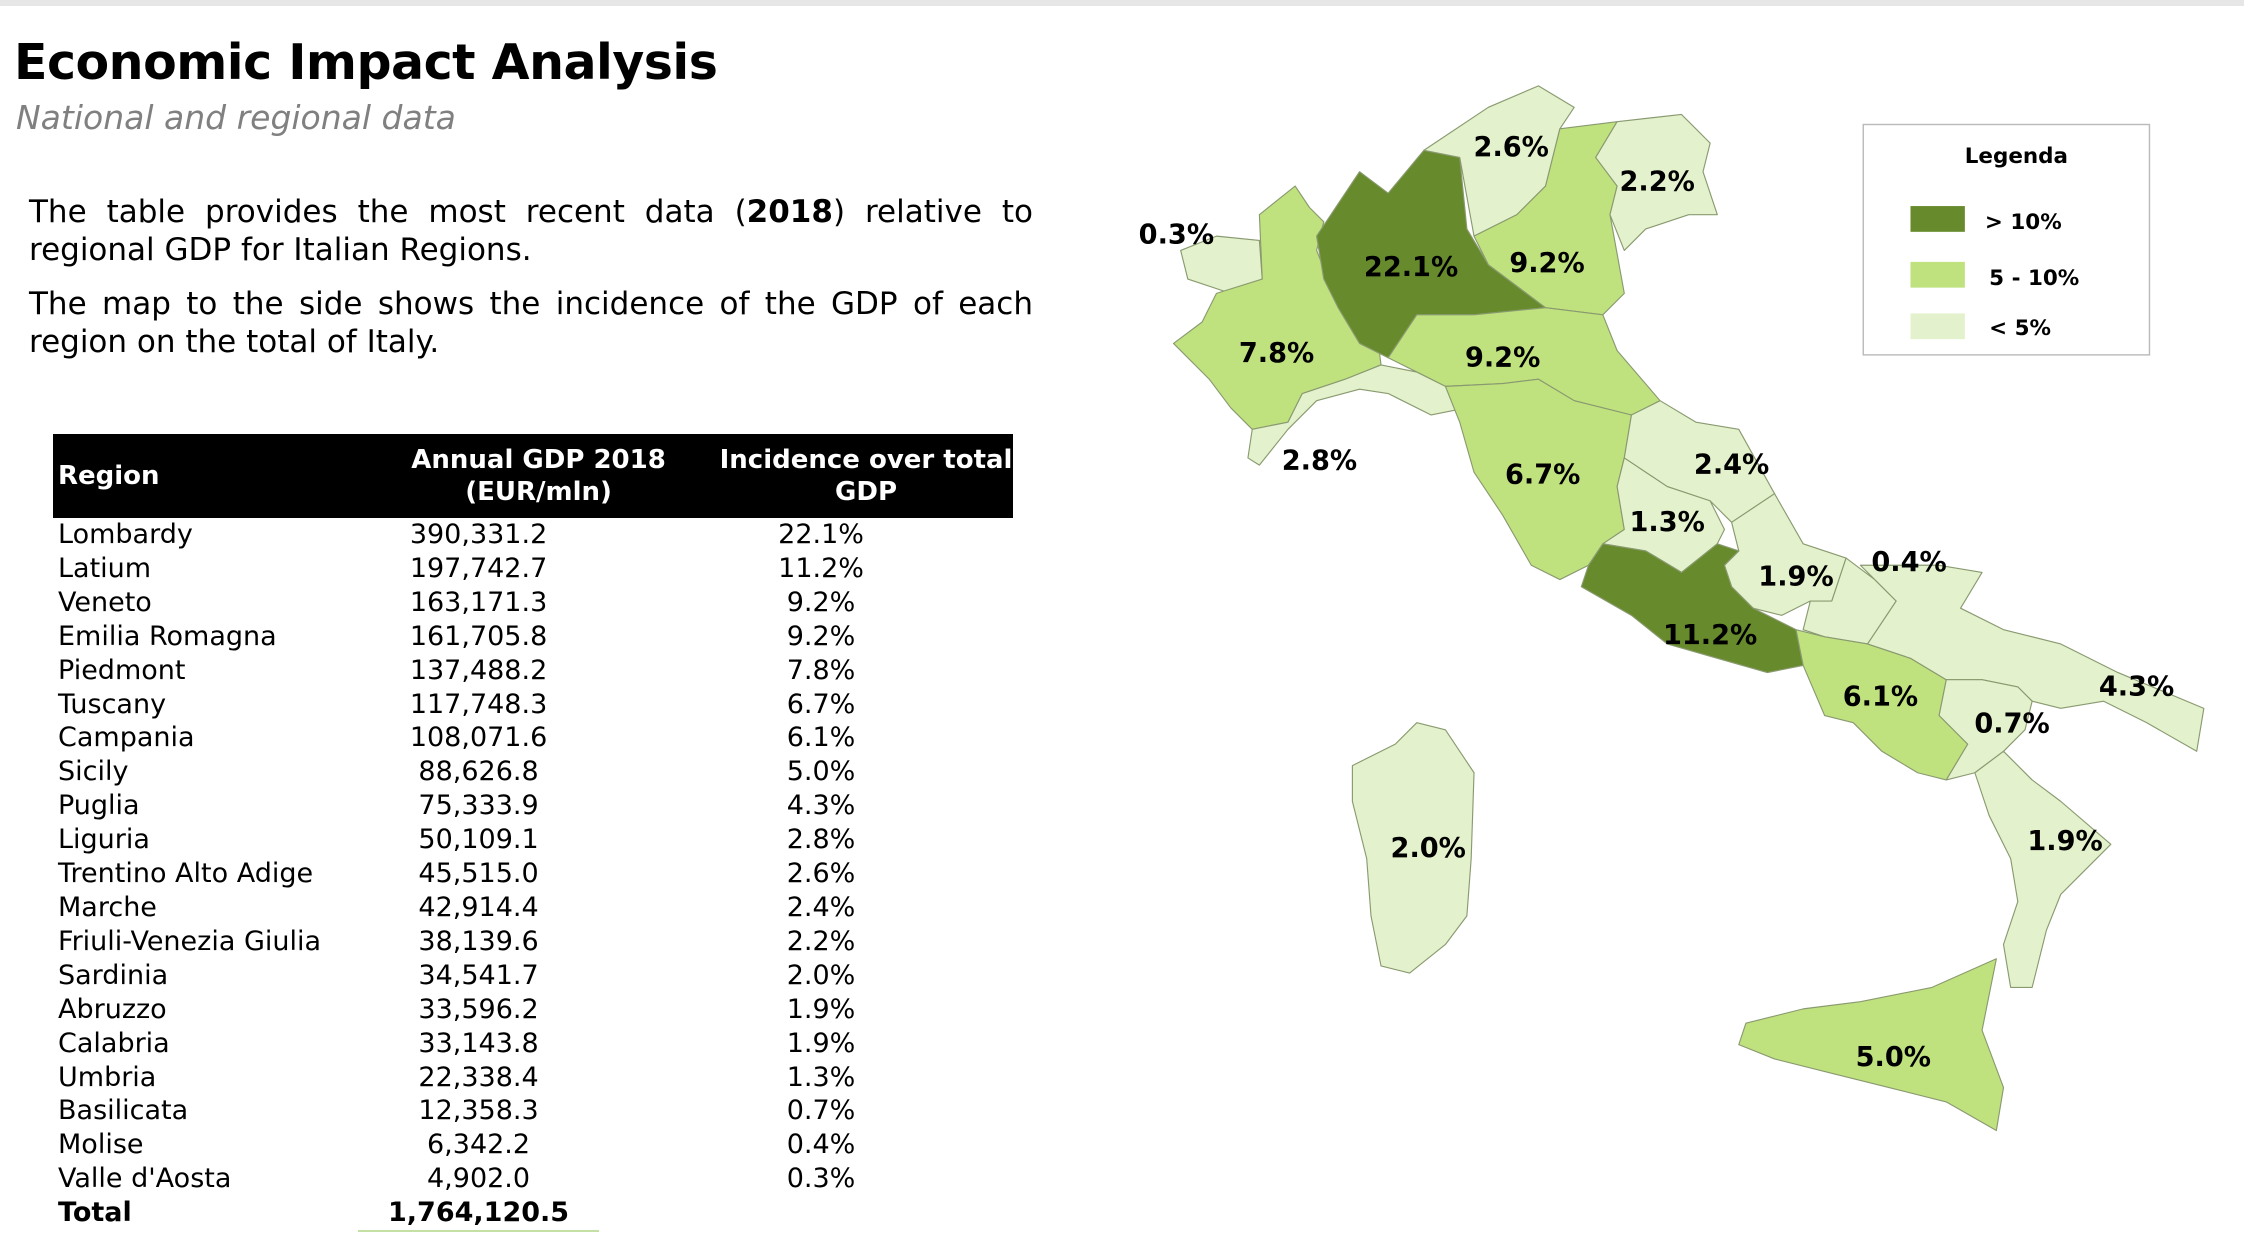  Describe the element at coordinates (112, 1009) in the screenshot. I see `cell-region: Abruzzo` at that location.